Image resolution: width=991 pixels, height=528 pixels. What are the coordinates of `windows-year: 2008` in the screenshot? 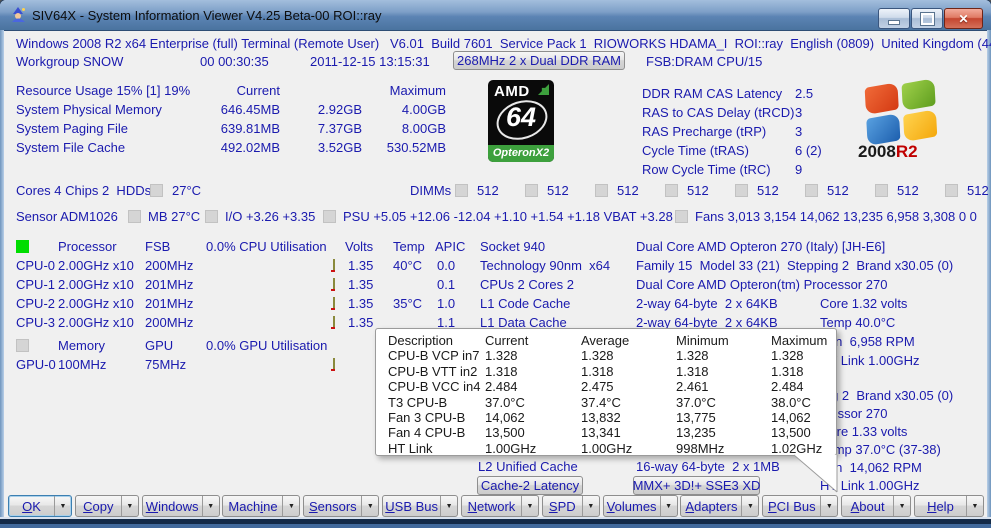 It's located at (877, 151).